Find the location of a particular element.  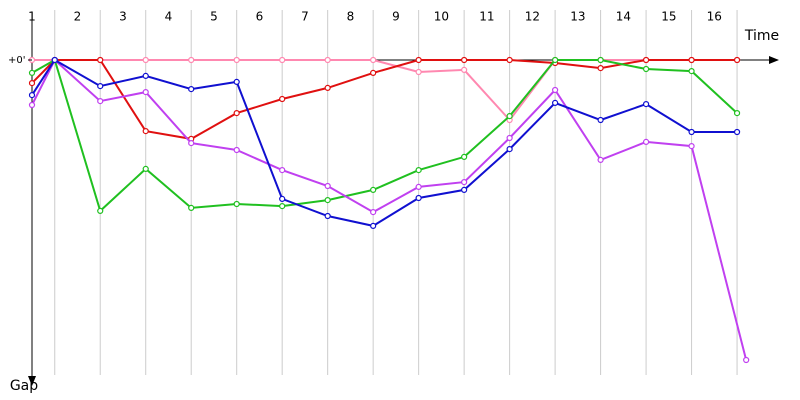

x-tick-label: 14 is located at coordinates (623, 17).